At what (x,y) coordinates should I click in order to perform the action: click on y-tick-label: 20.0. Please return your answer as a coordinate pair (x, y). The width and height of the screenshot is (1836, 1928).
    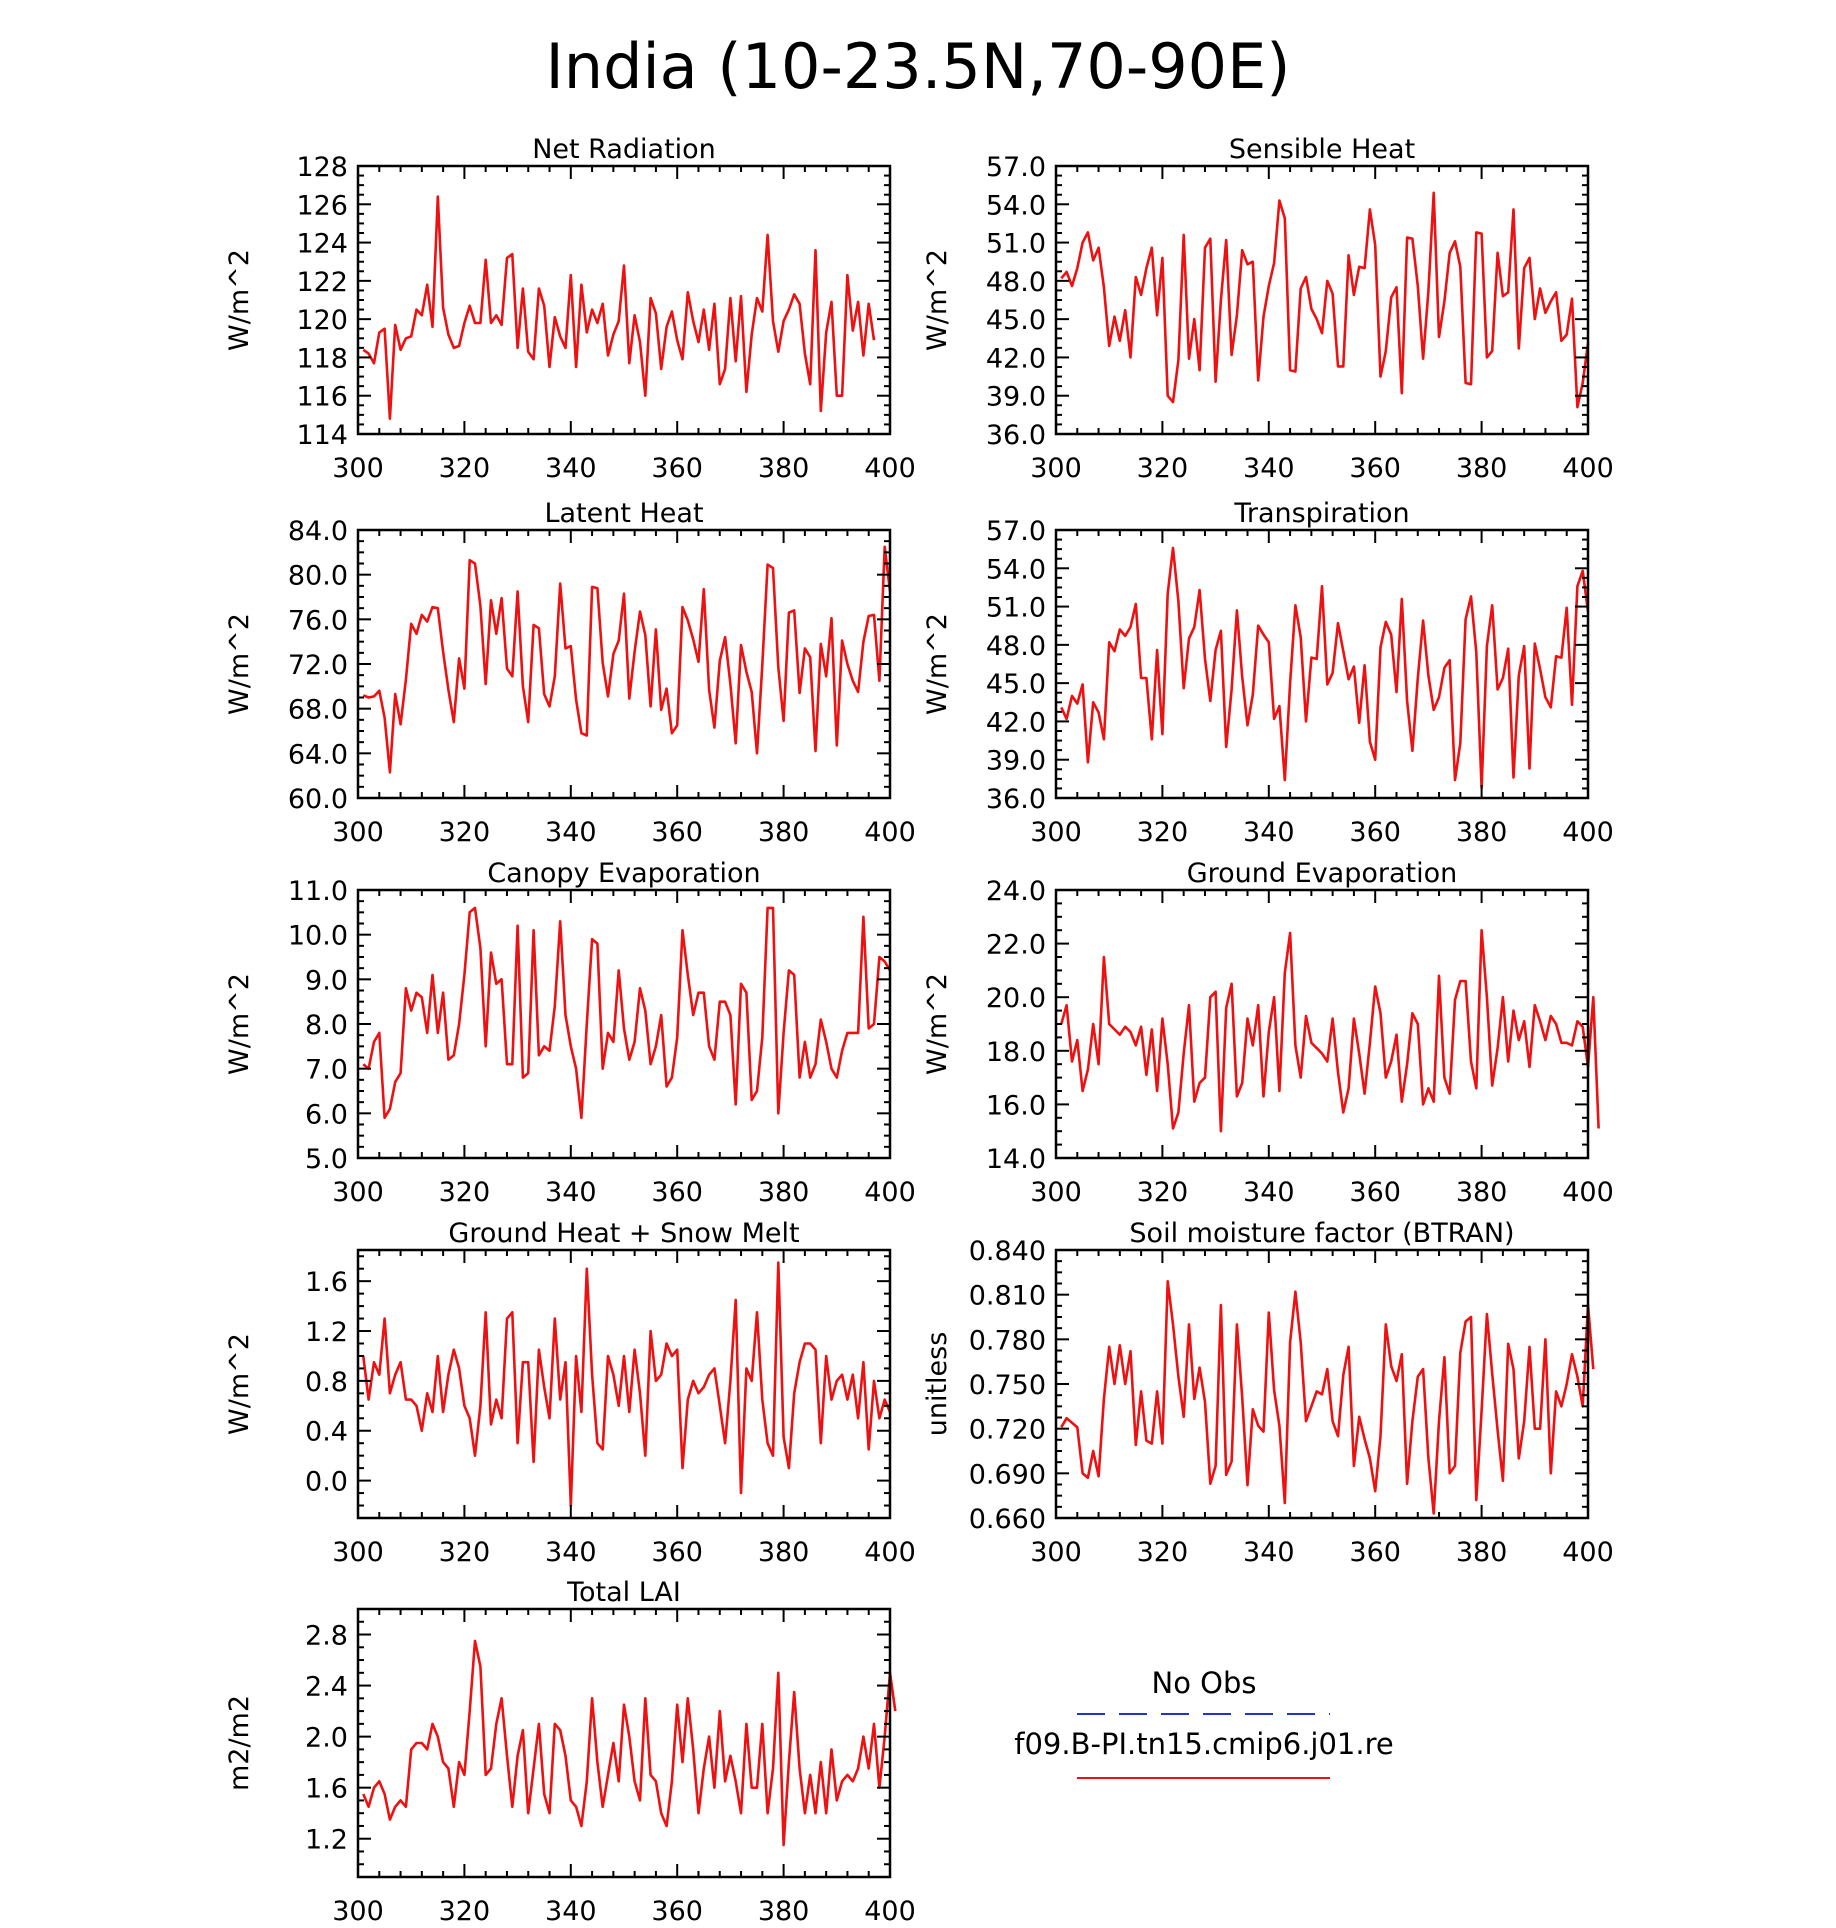
    Looking at the image, I should click on (1016, 998).